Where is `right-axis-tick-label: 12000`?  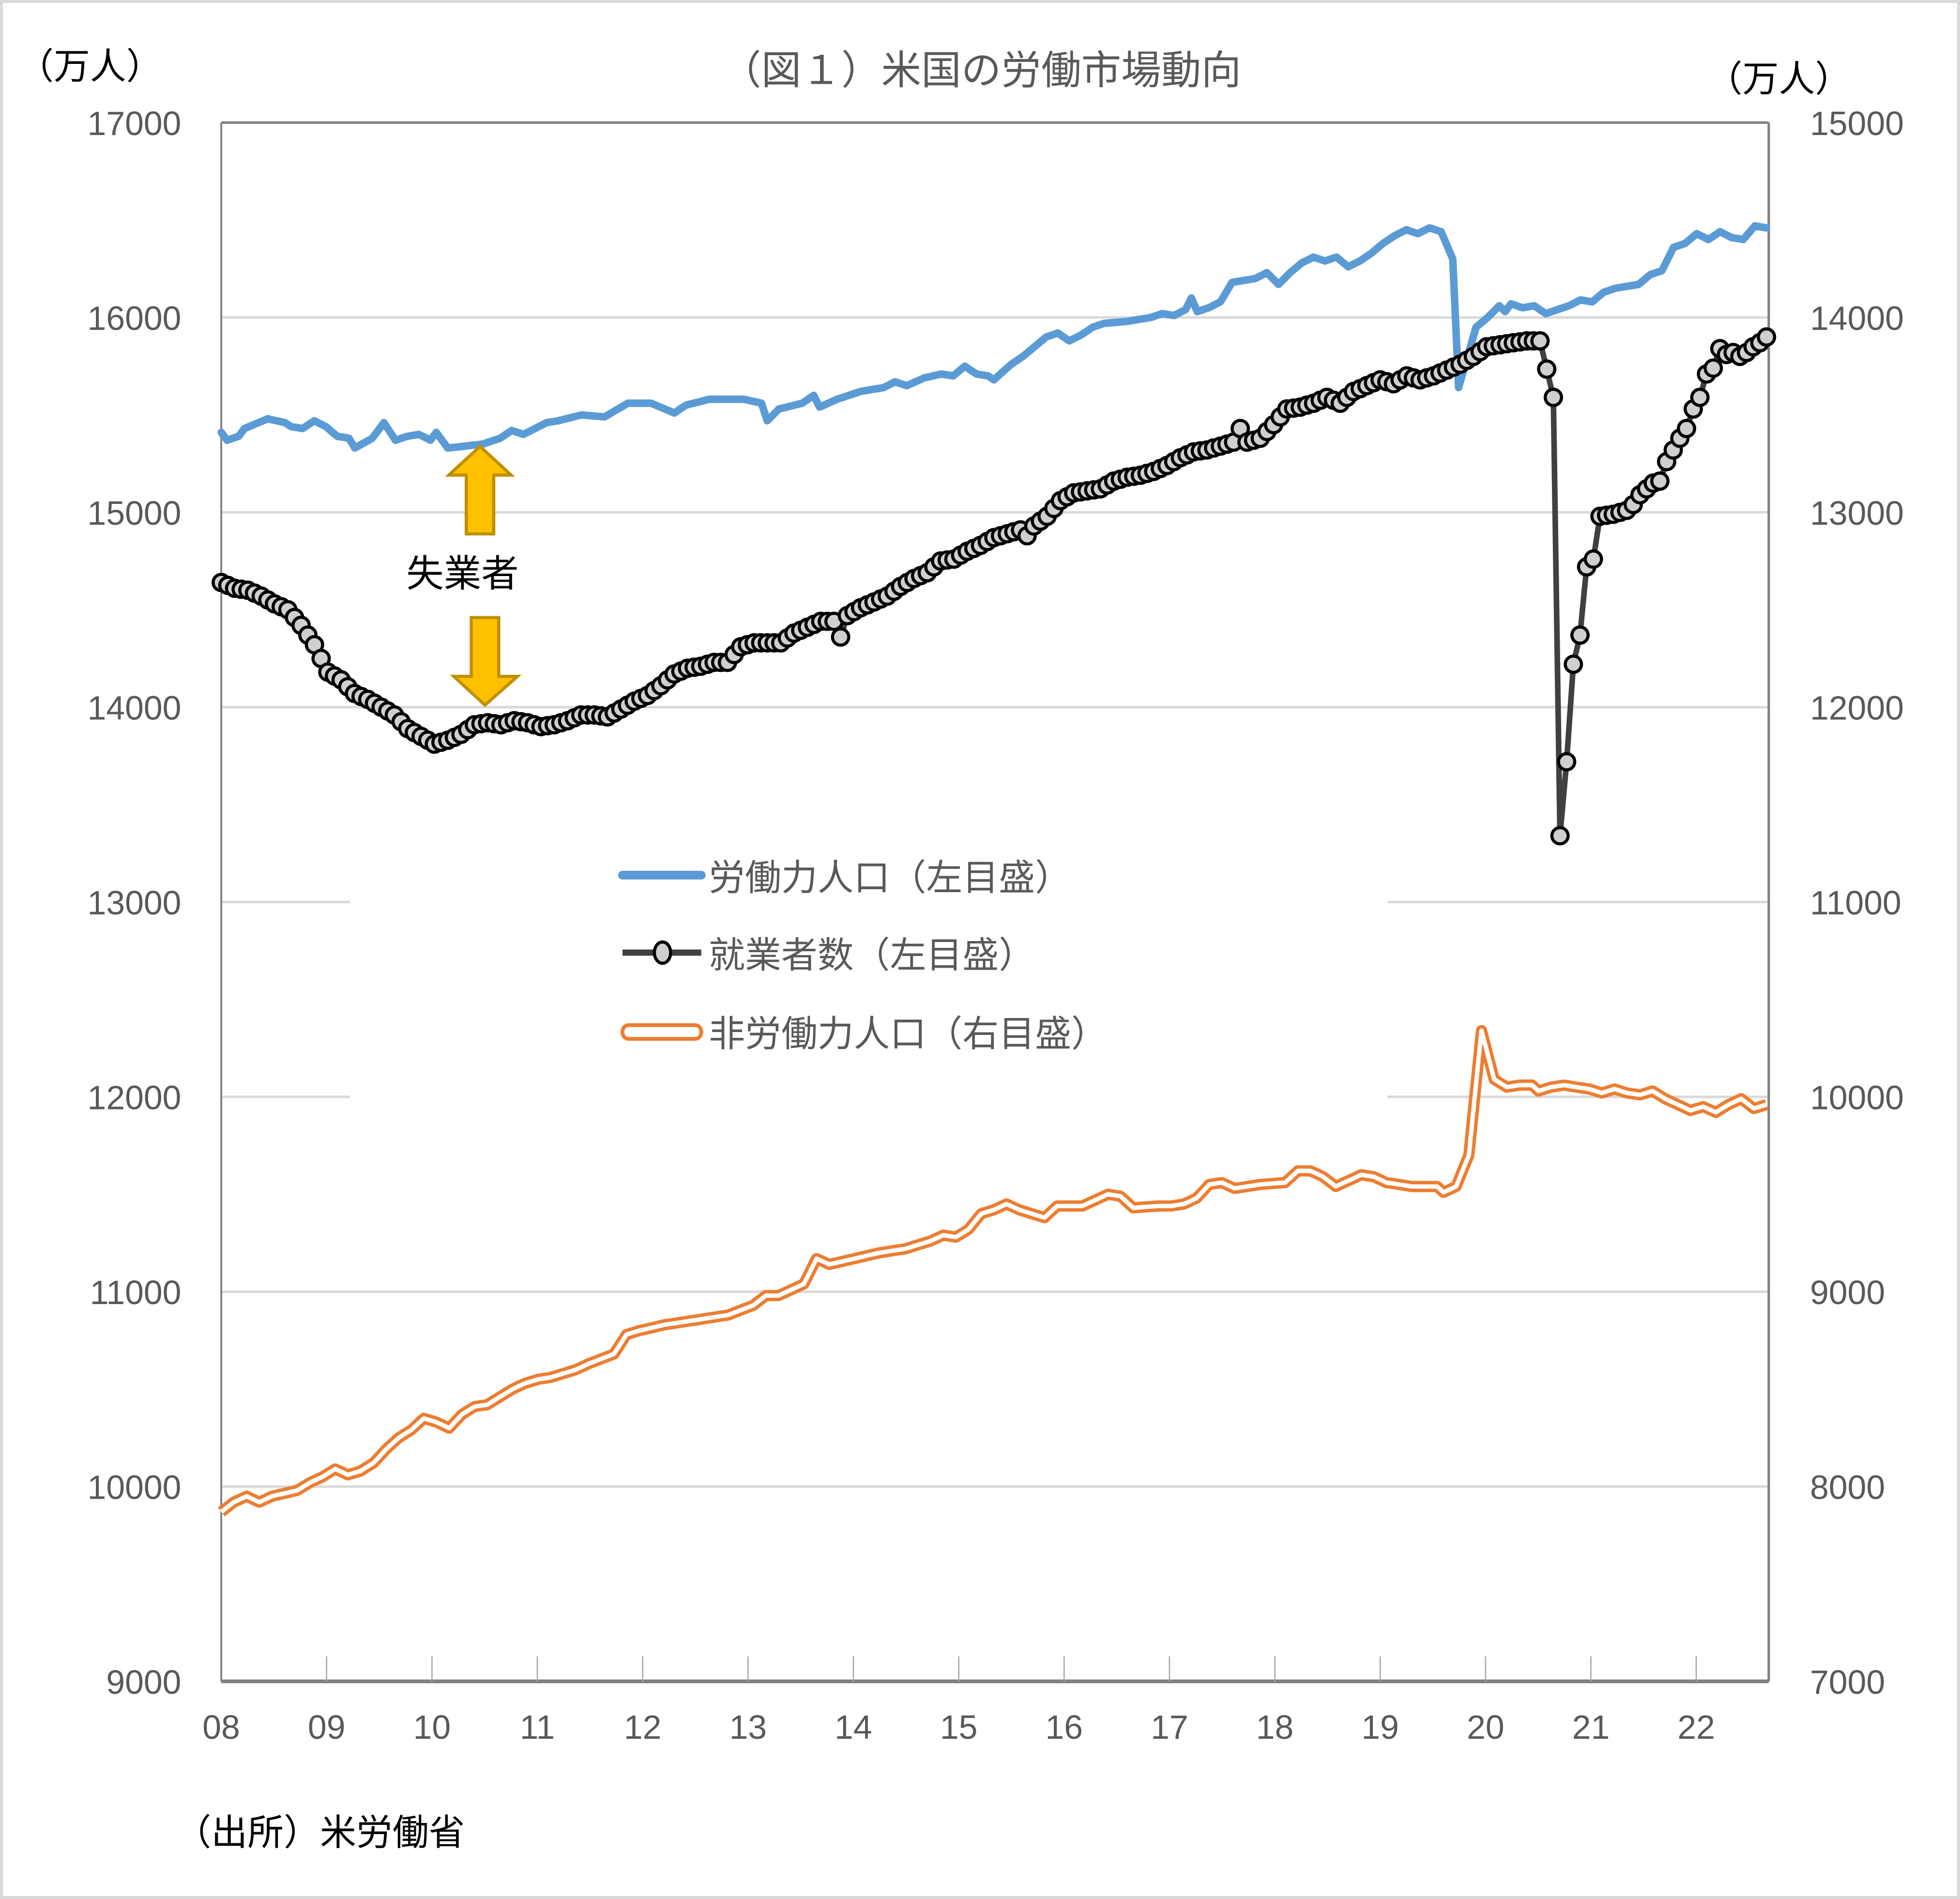 right-axis-tick-label: 12000 is located at coordinates (1857, 708).